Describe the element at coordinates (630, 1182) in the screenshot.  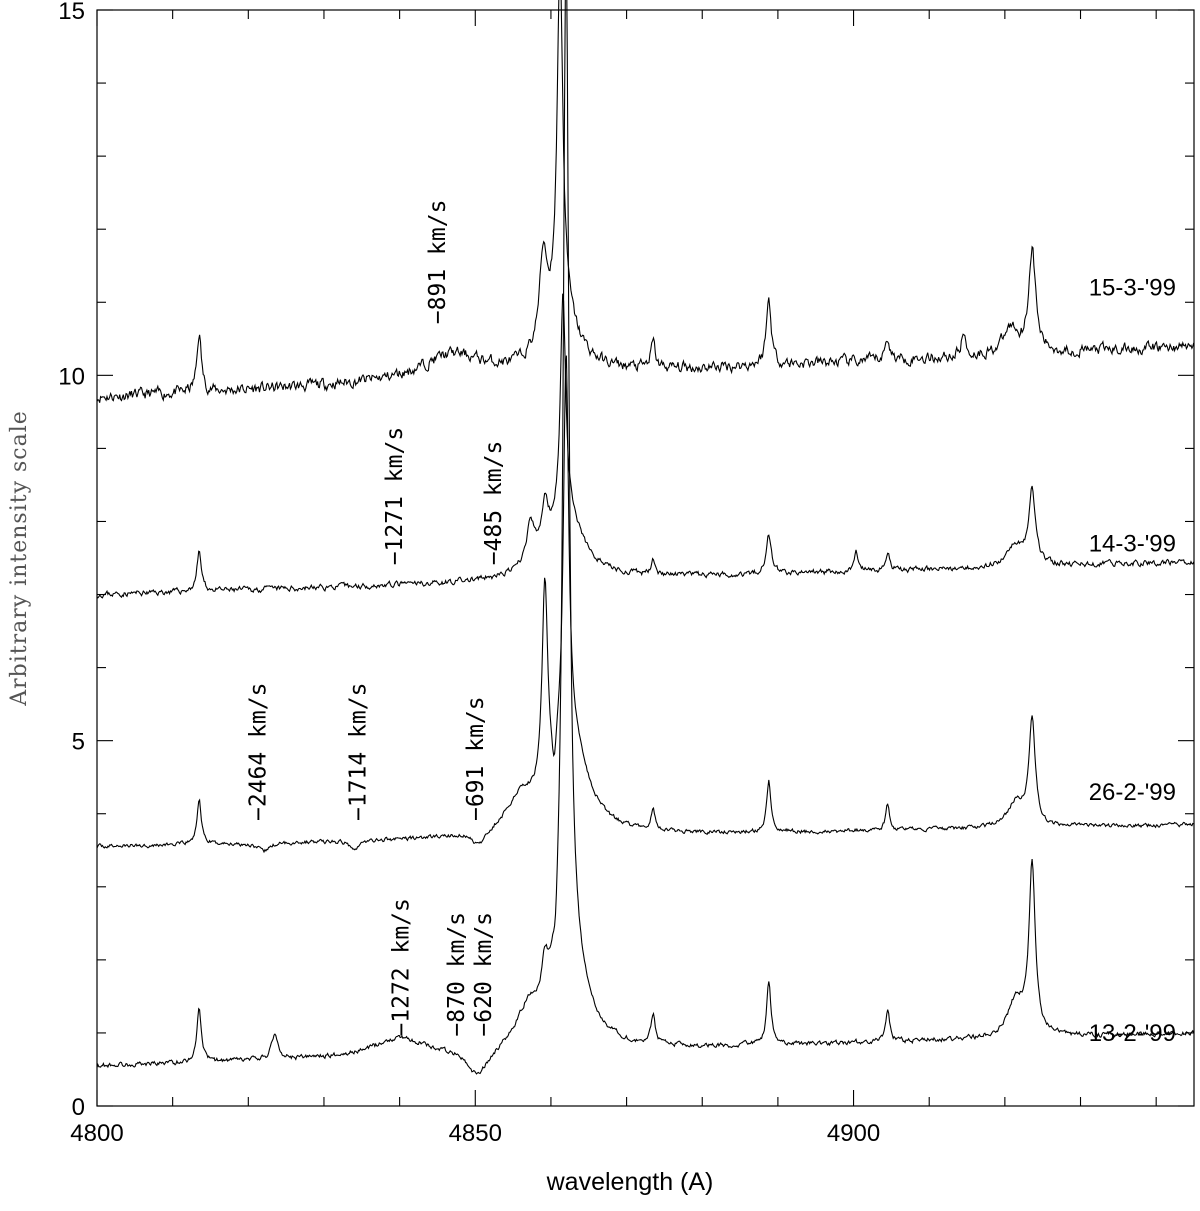
I see `x-axis-title: wavelength (A)` at that location.